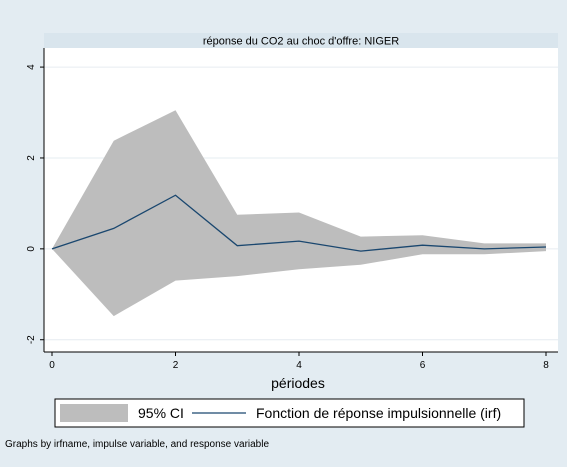  Describe the element at coordinates (299, 365) in the screenshot. I see `x-tick-label-2: 4` at that location.